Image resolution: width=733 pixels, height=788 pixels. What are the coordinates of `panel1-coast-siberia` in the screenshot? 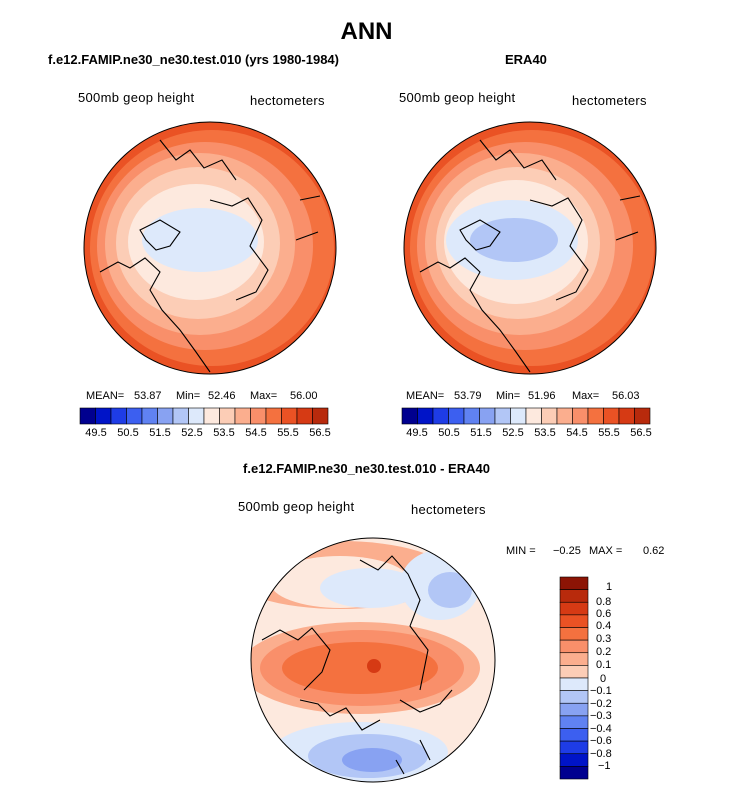 It's located at (198, 160).